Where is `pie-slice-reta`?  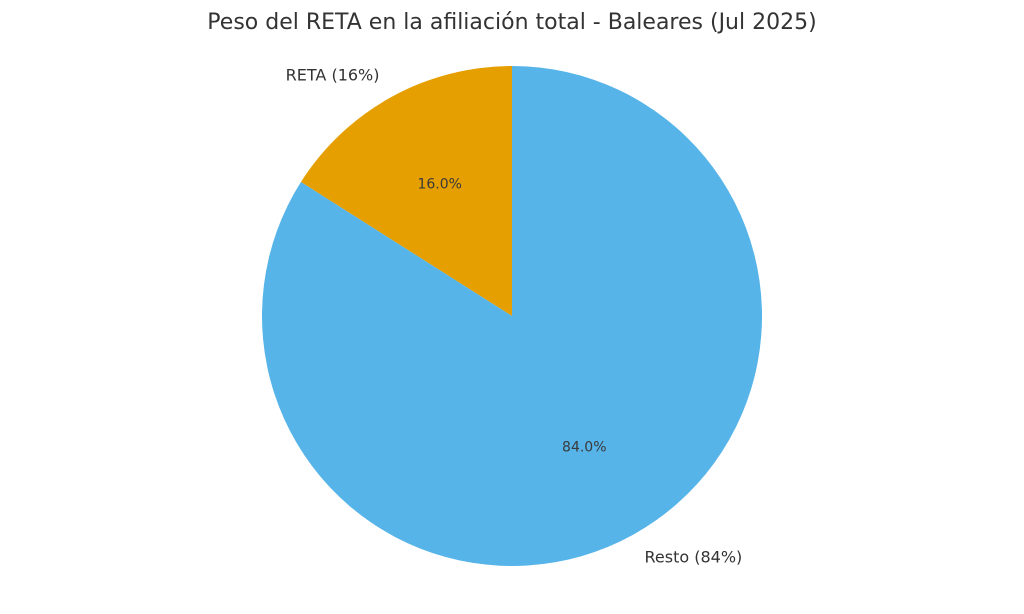 pie-slice-reta is located at coordinates (406, 191).